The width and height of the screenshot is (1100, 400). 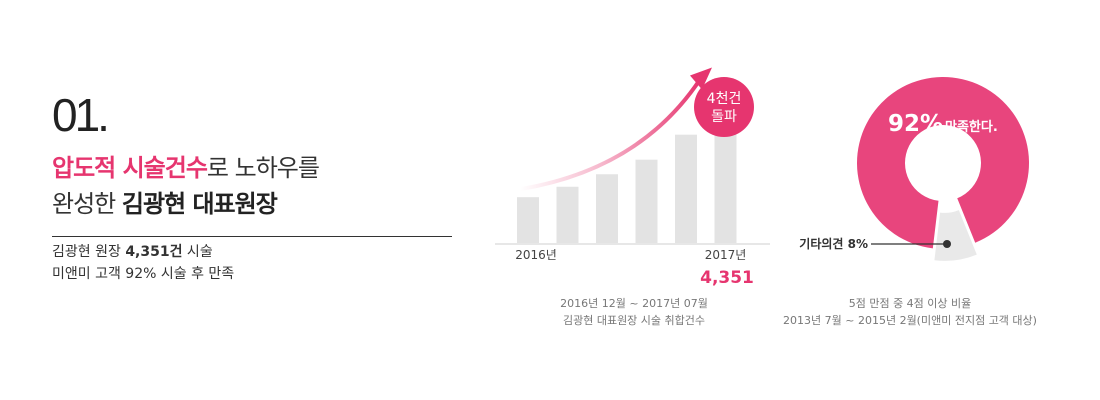 I want to click on desc-line1-post: 시술, so click(x=197, y=252).